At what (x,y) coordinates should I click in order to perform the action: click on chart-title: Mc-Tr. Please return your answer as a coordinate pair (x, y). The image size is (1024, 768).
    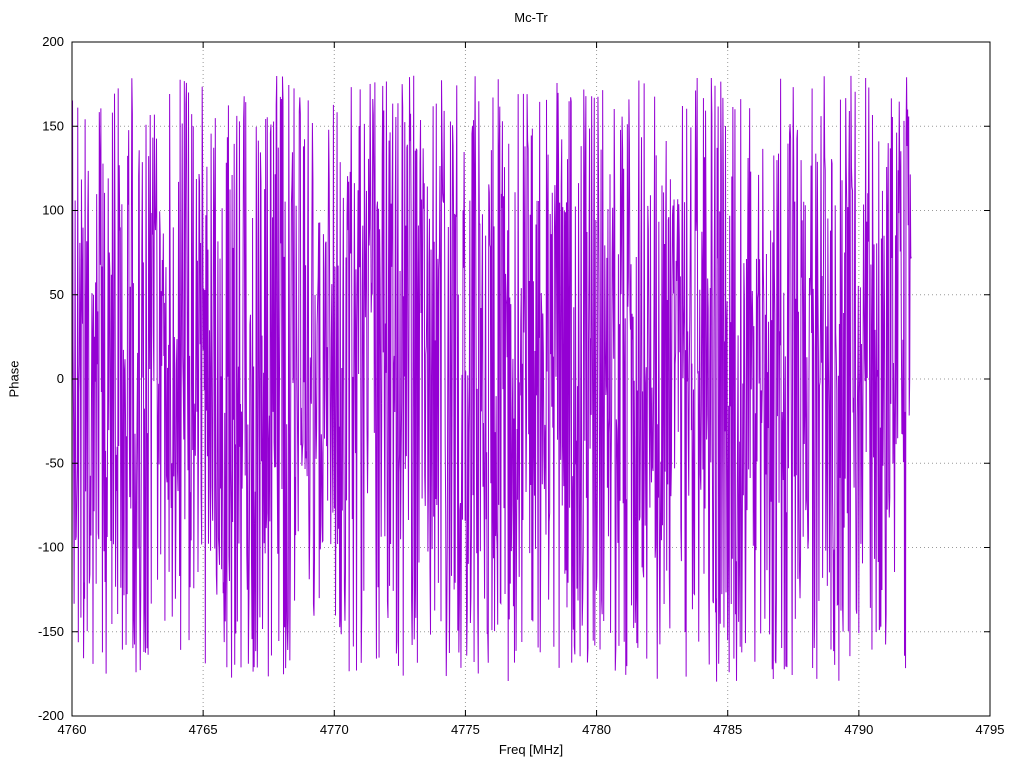
    Looking at the image, I should click on (531, 17).